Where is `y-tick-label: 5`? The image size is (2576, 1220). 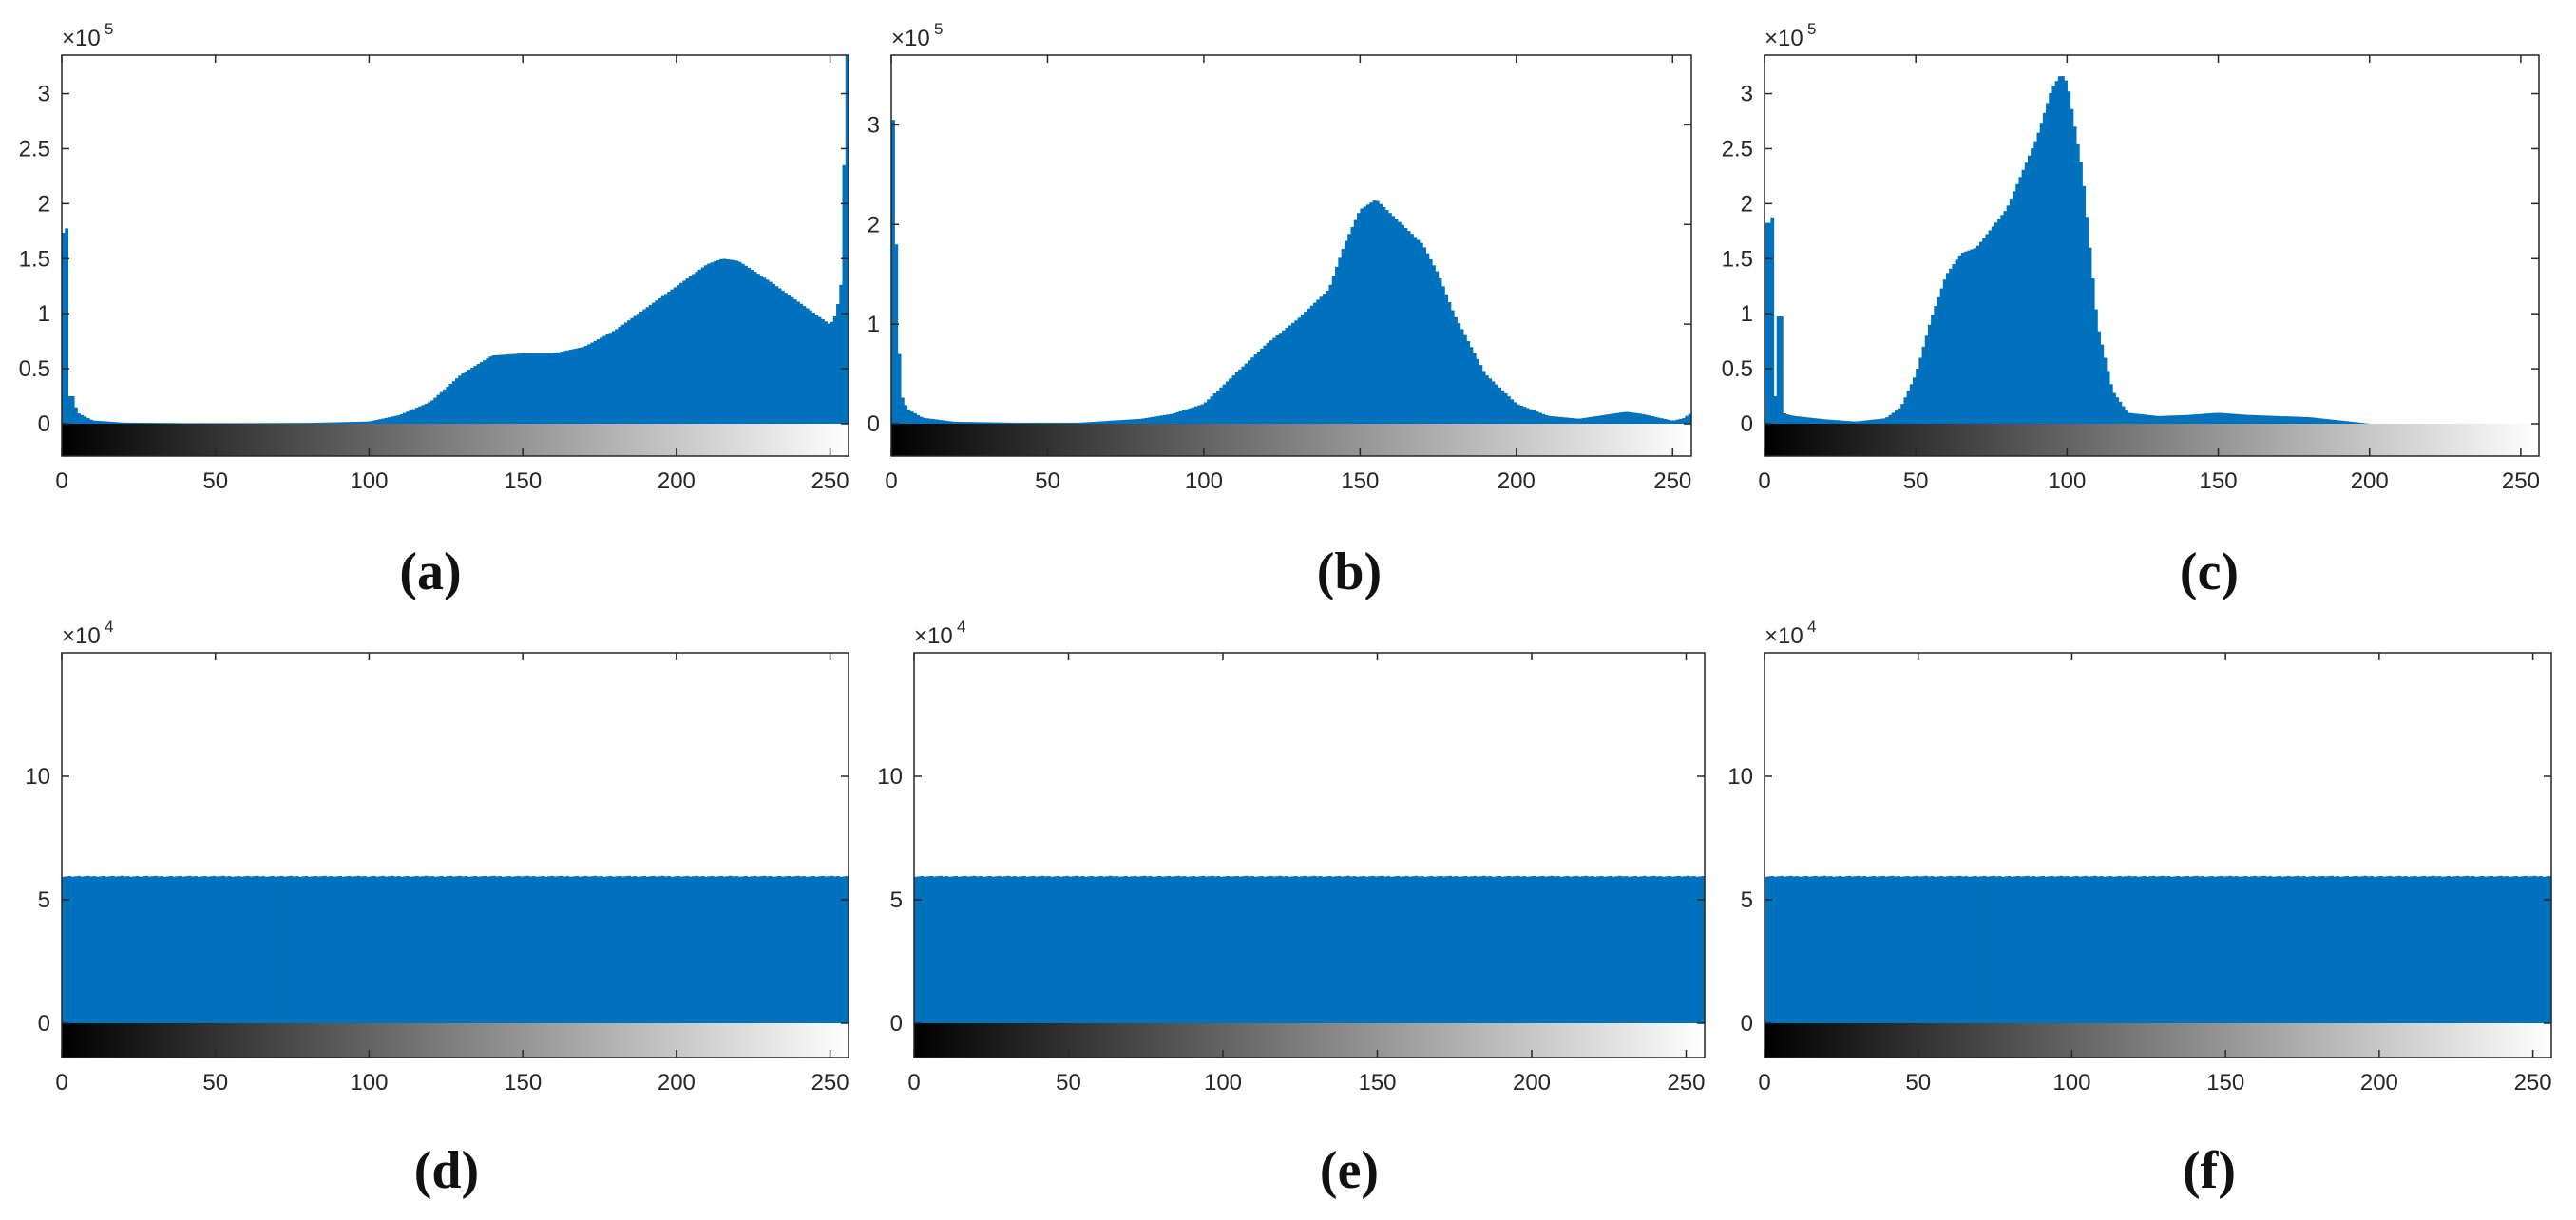 y-tick-label: 5 is located at coordinates (896, 900).